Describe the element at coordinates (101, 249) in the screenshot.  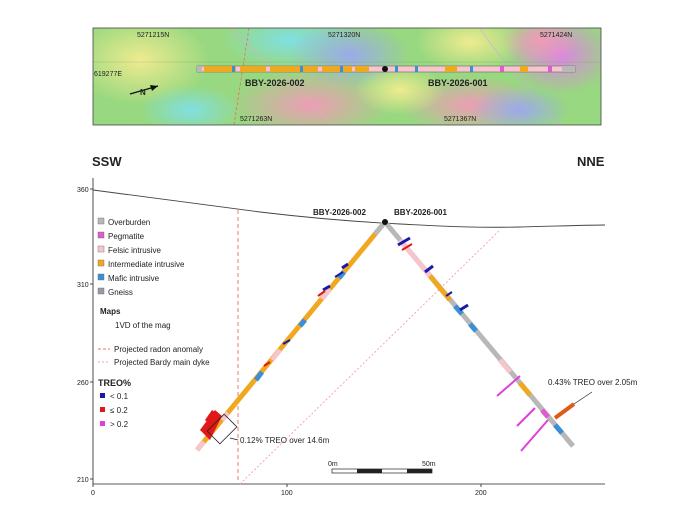
I see `legend-swatch-felsic` at that location.